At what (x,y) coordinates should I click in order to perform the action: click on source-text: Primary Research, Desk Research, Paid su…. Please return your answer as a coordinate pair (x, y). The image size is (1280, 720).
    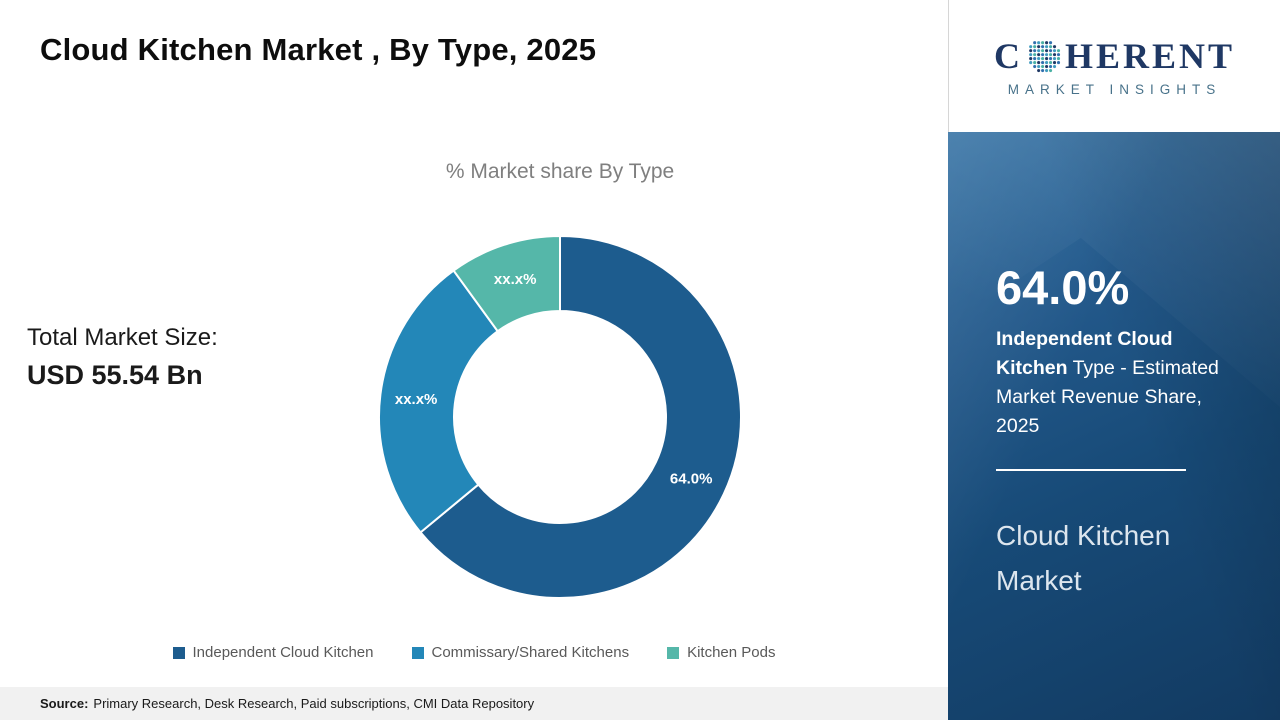
    Looking at the image, I should click on (314, 703).